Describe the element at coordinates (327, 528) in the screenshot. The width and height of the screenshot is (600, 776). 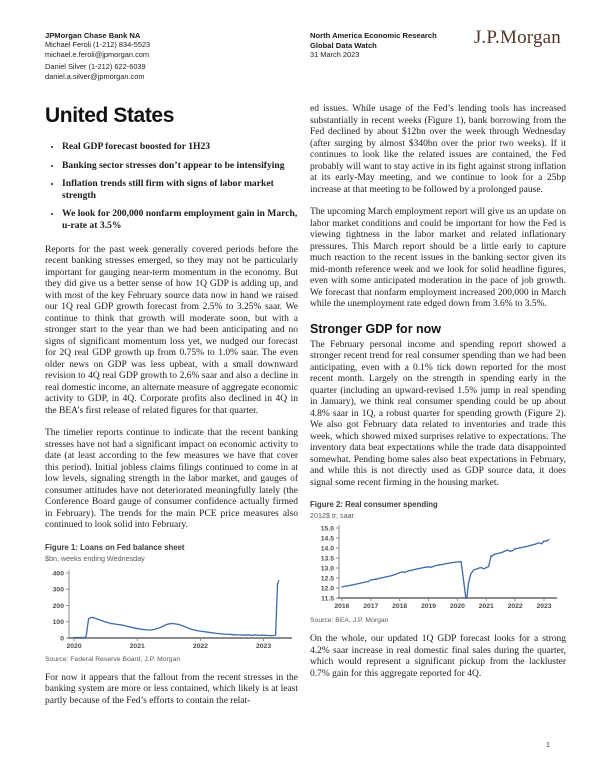
I see `svg-text: 15.0` at that location.